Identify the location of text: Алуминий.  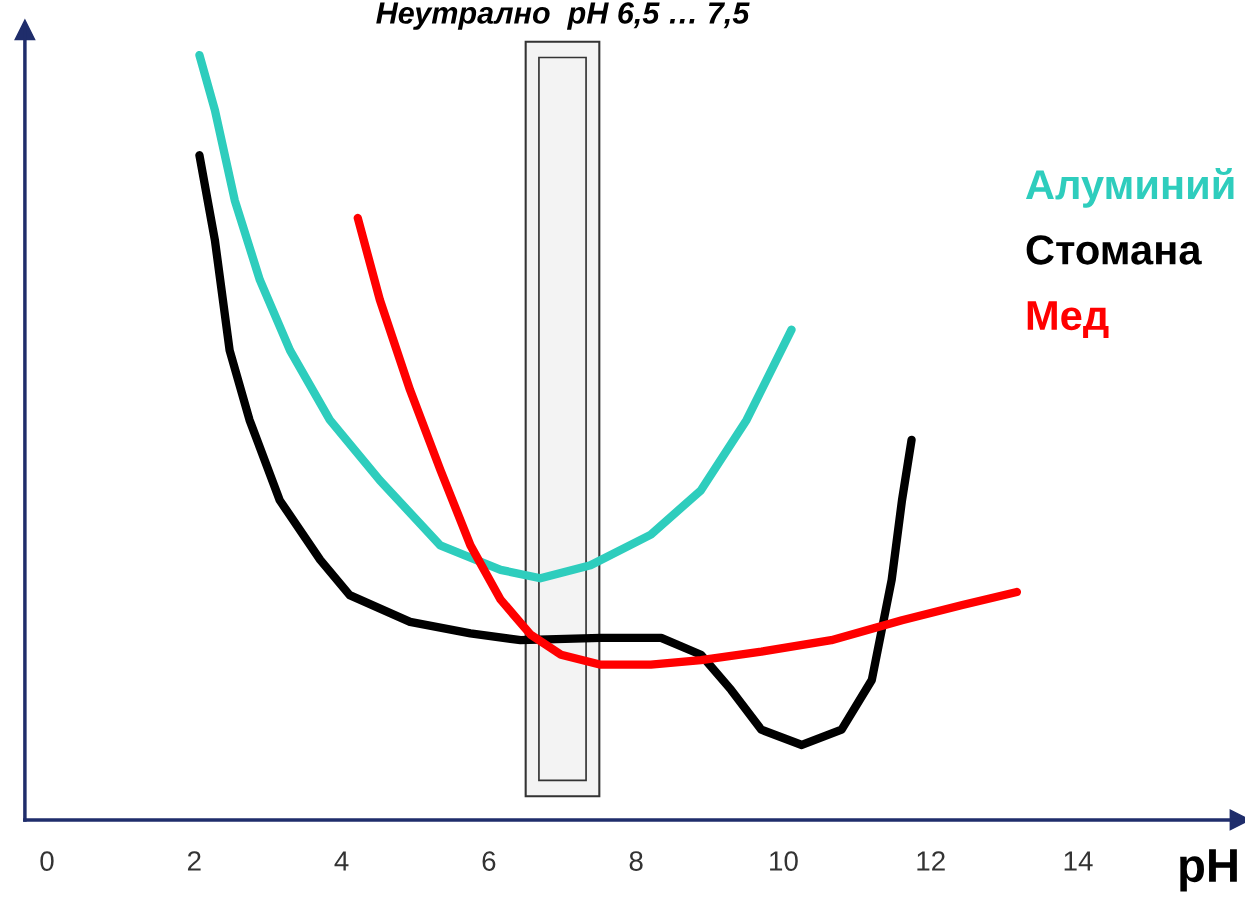
(1129, 188).